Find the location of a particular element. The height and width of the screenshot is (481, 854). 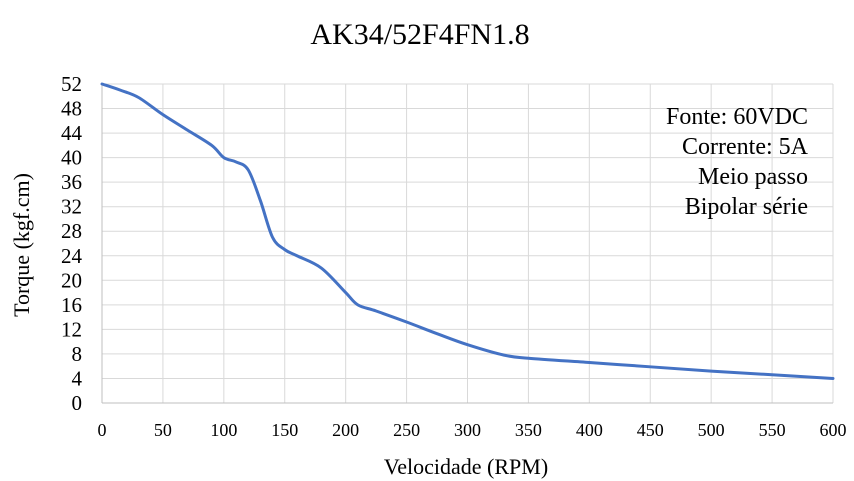

x-tick-label: 0 is located at coordinates (102, 430).